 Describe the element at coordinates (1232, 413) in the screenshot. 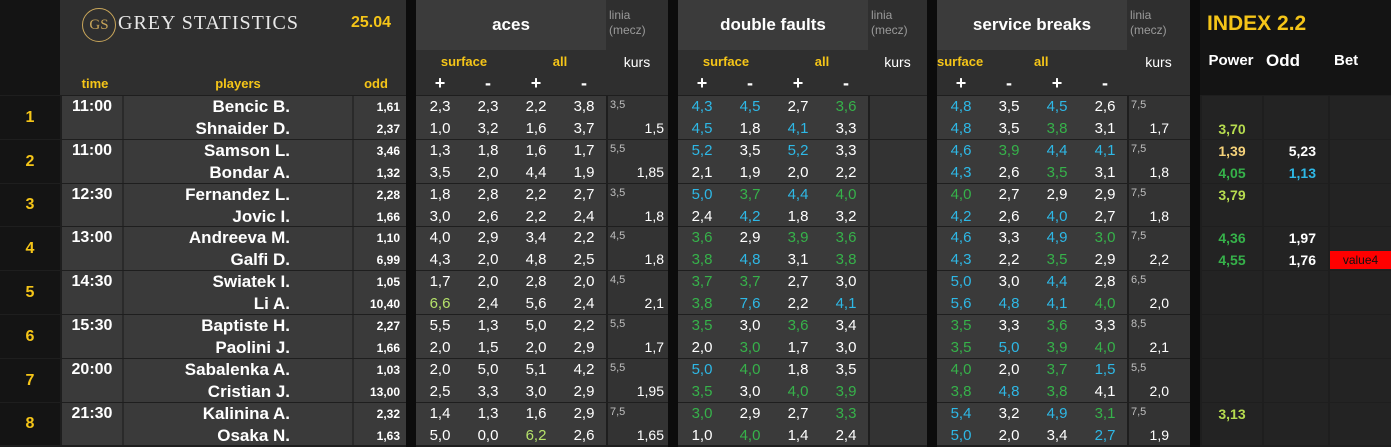

I see `power-value: 3,13` at that location.